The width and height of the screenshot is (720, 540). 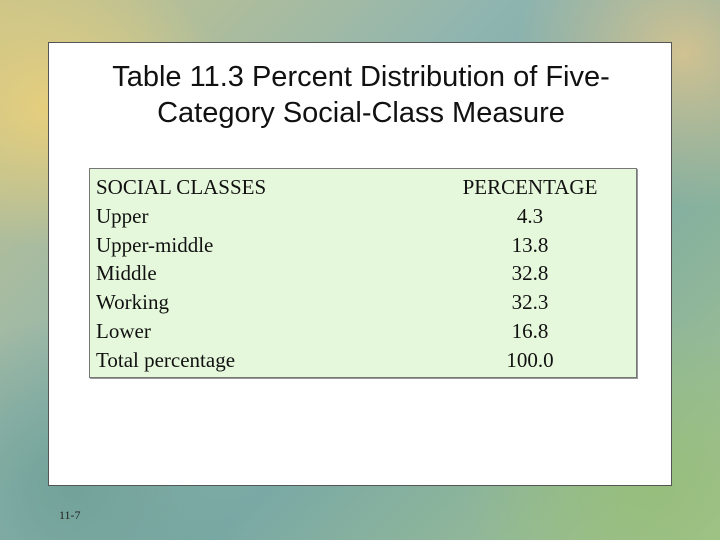 What do you see at coordinates (530, 330) in the screenshot?
I see `percentage-value: 16.8` at bounding box center [530, 330].